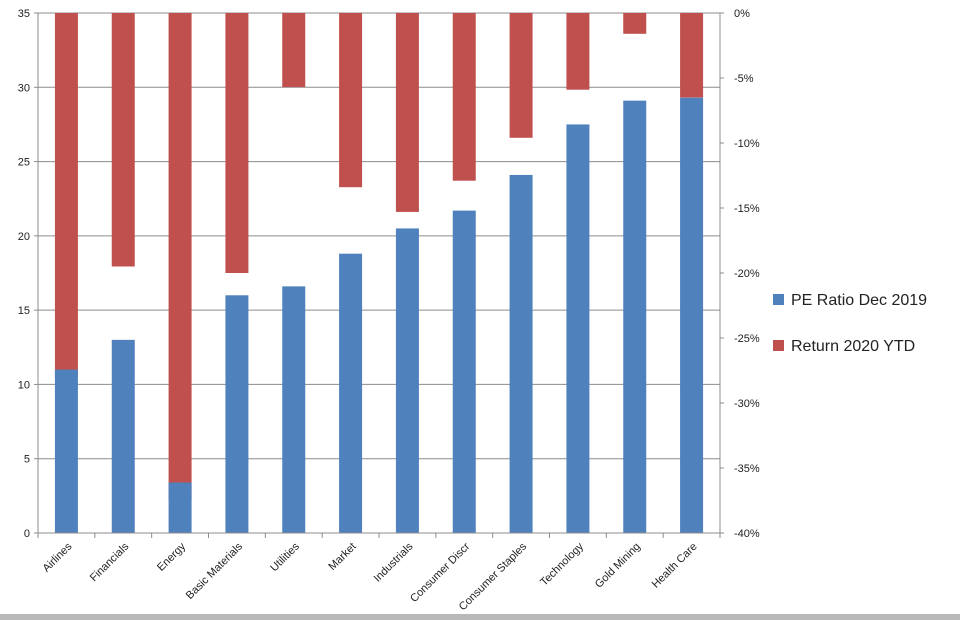 Image resolution: width=960 pixels, height=620 pixels. I want to click on legend-swatch-return, so click(778, 345).